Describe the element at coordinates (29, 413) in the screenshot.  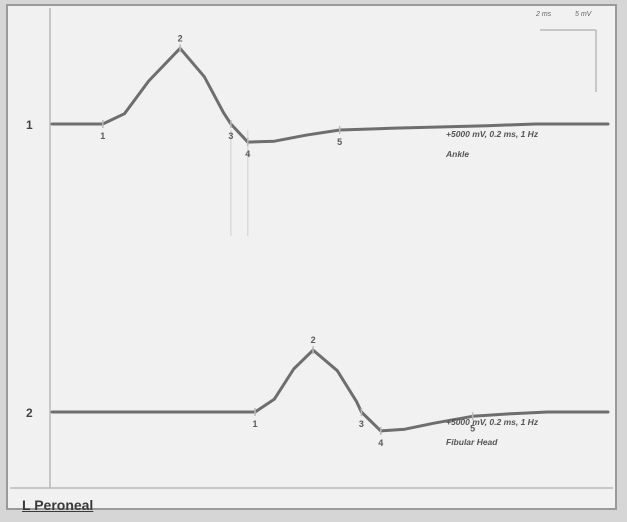
I see `trace-number-label: 2` at that location.